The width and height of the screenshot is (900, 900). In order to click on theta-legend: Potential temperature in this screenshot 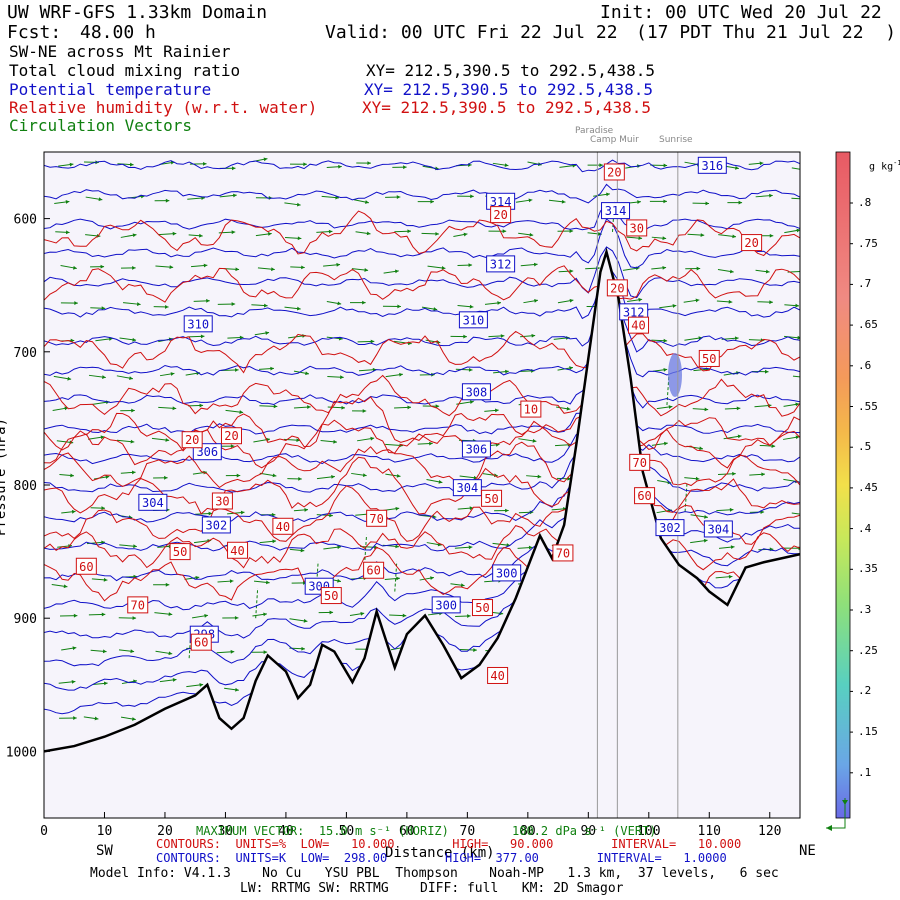, I will do `click(110, 89)`.